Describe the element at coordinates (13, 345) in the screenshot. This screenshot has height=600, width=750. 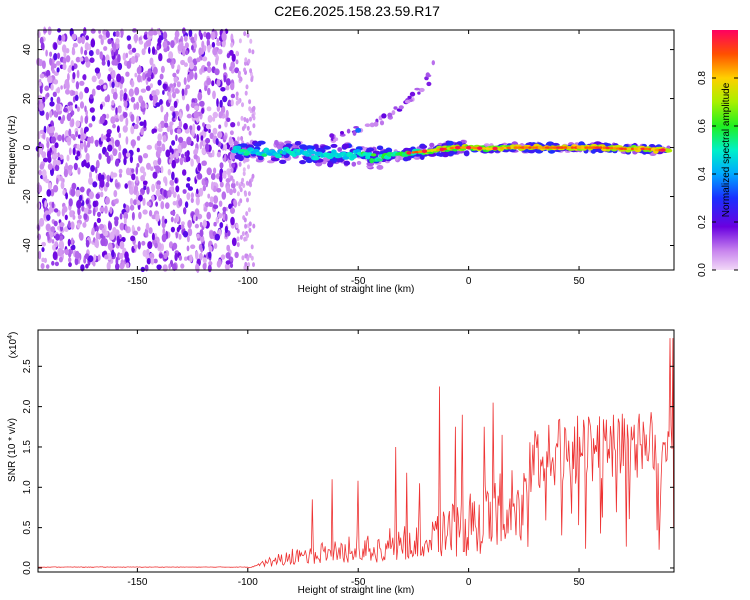
I see `svg-text: (x104)` at that location.